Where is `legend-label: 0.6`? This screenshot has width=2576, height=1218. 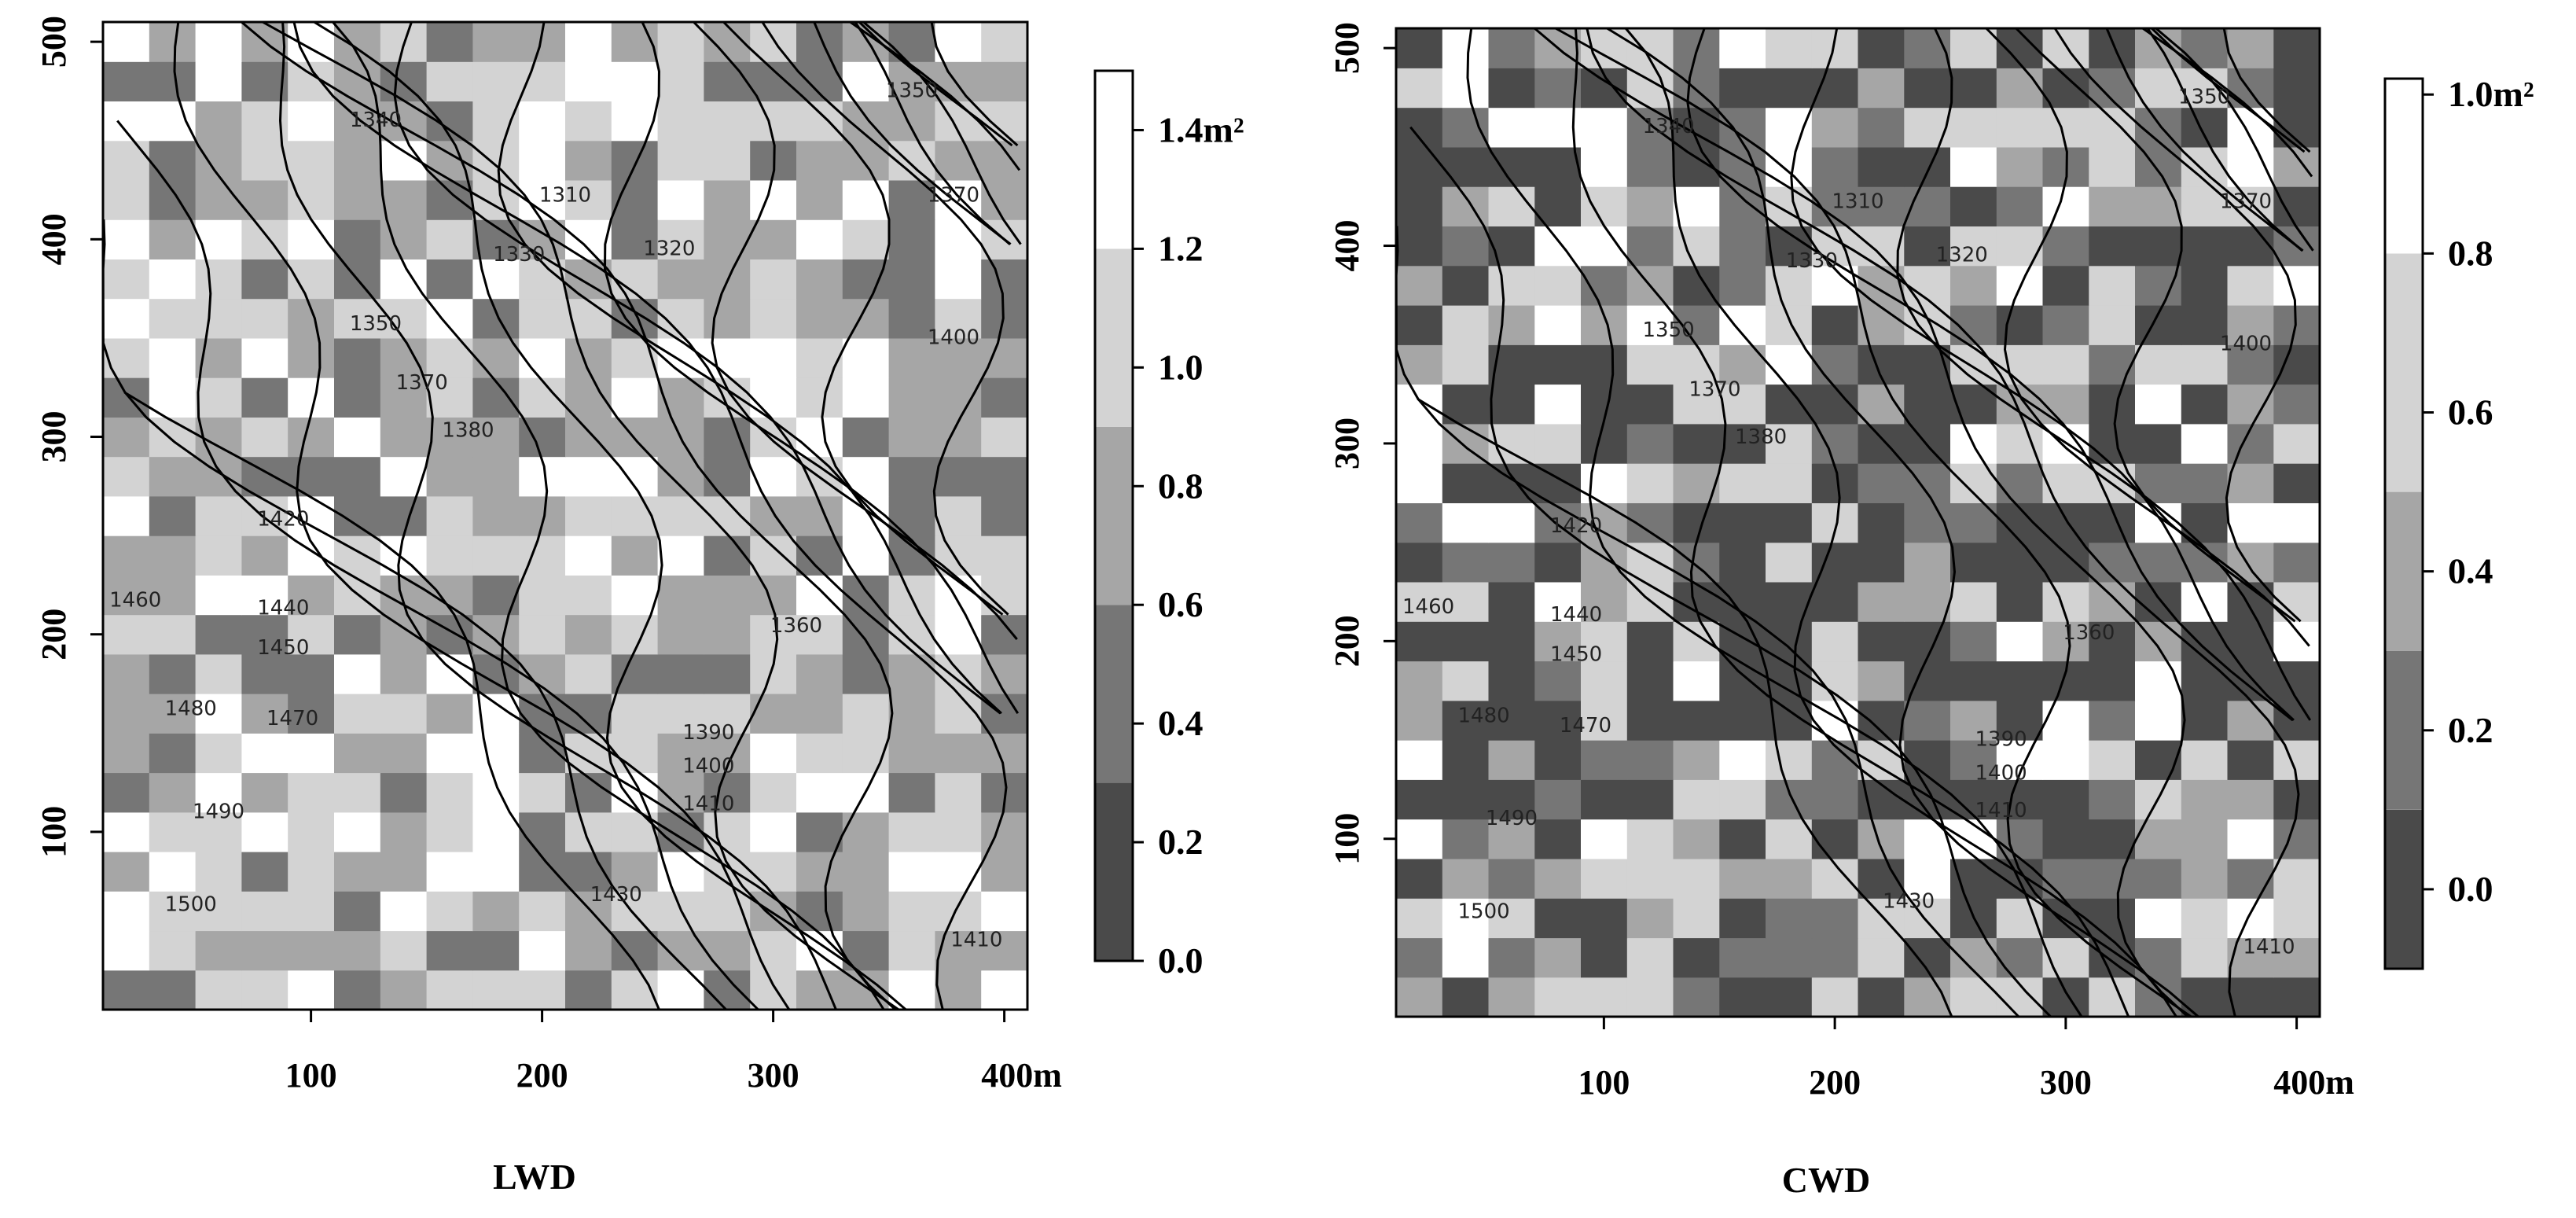 legend-label: 0.6 is located at coordinates (1180, 604).